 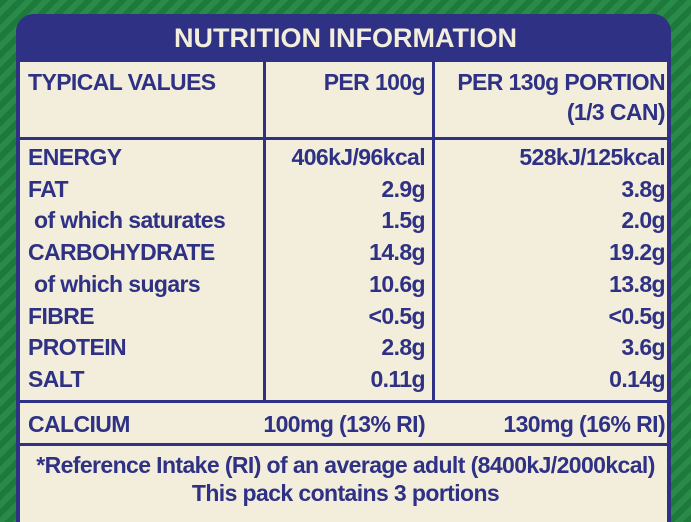 What do you see at coordinates (643, 188) in the screenshot?
I see `per-portion: 3.8g` at bounding box center [643, 188].